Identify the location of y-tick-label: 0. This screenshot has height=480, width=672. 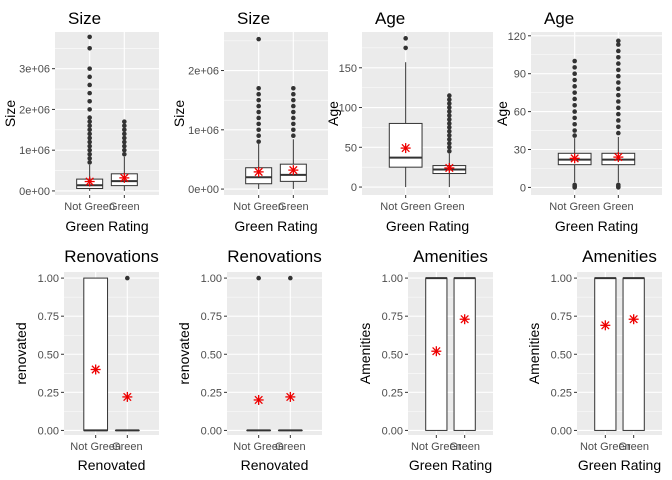
(523, 188).